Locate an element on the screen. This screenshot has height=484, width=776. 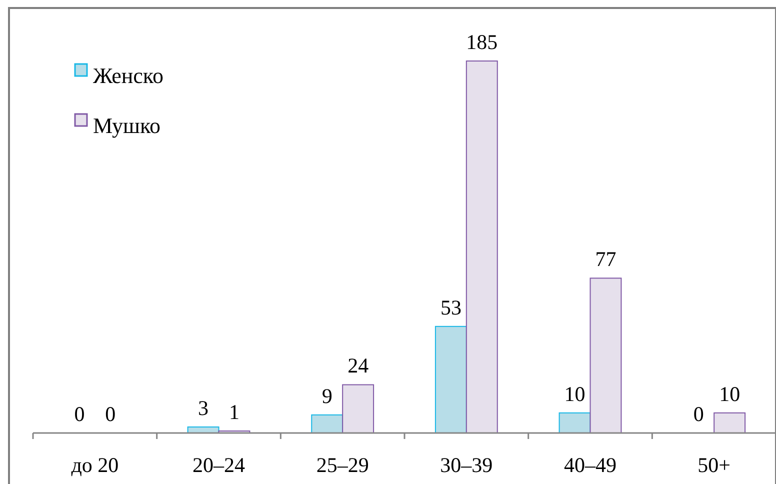
x-tick-label: 20–24 is located at coordinates (219, 465).